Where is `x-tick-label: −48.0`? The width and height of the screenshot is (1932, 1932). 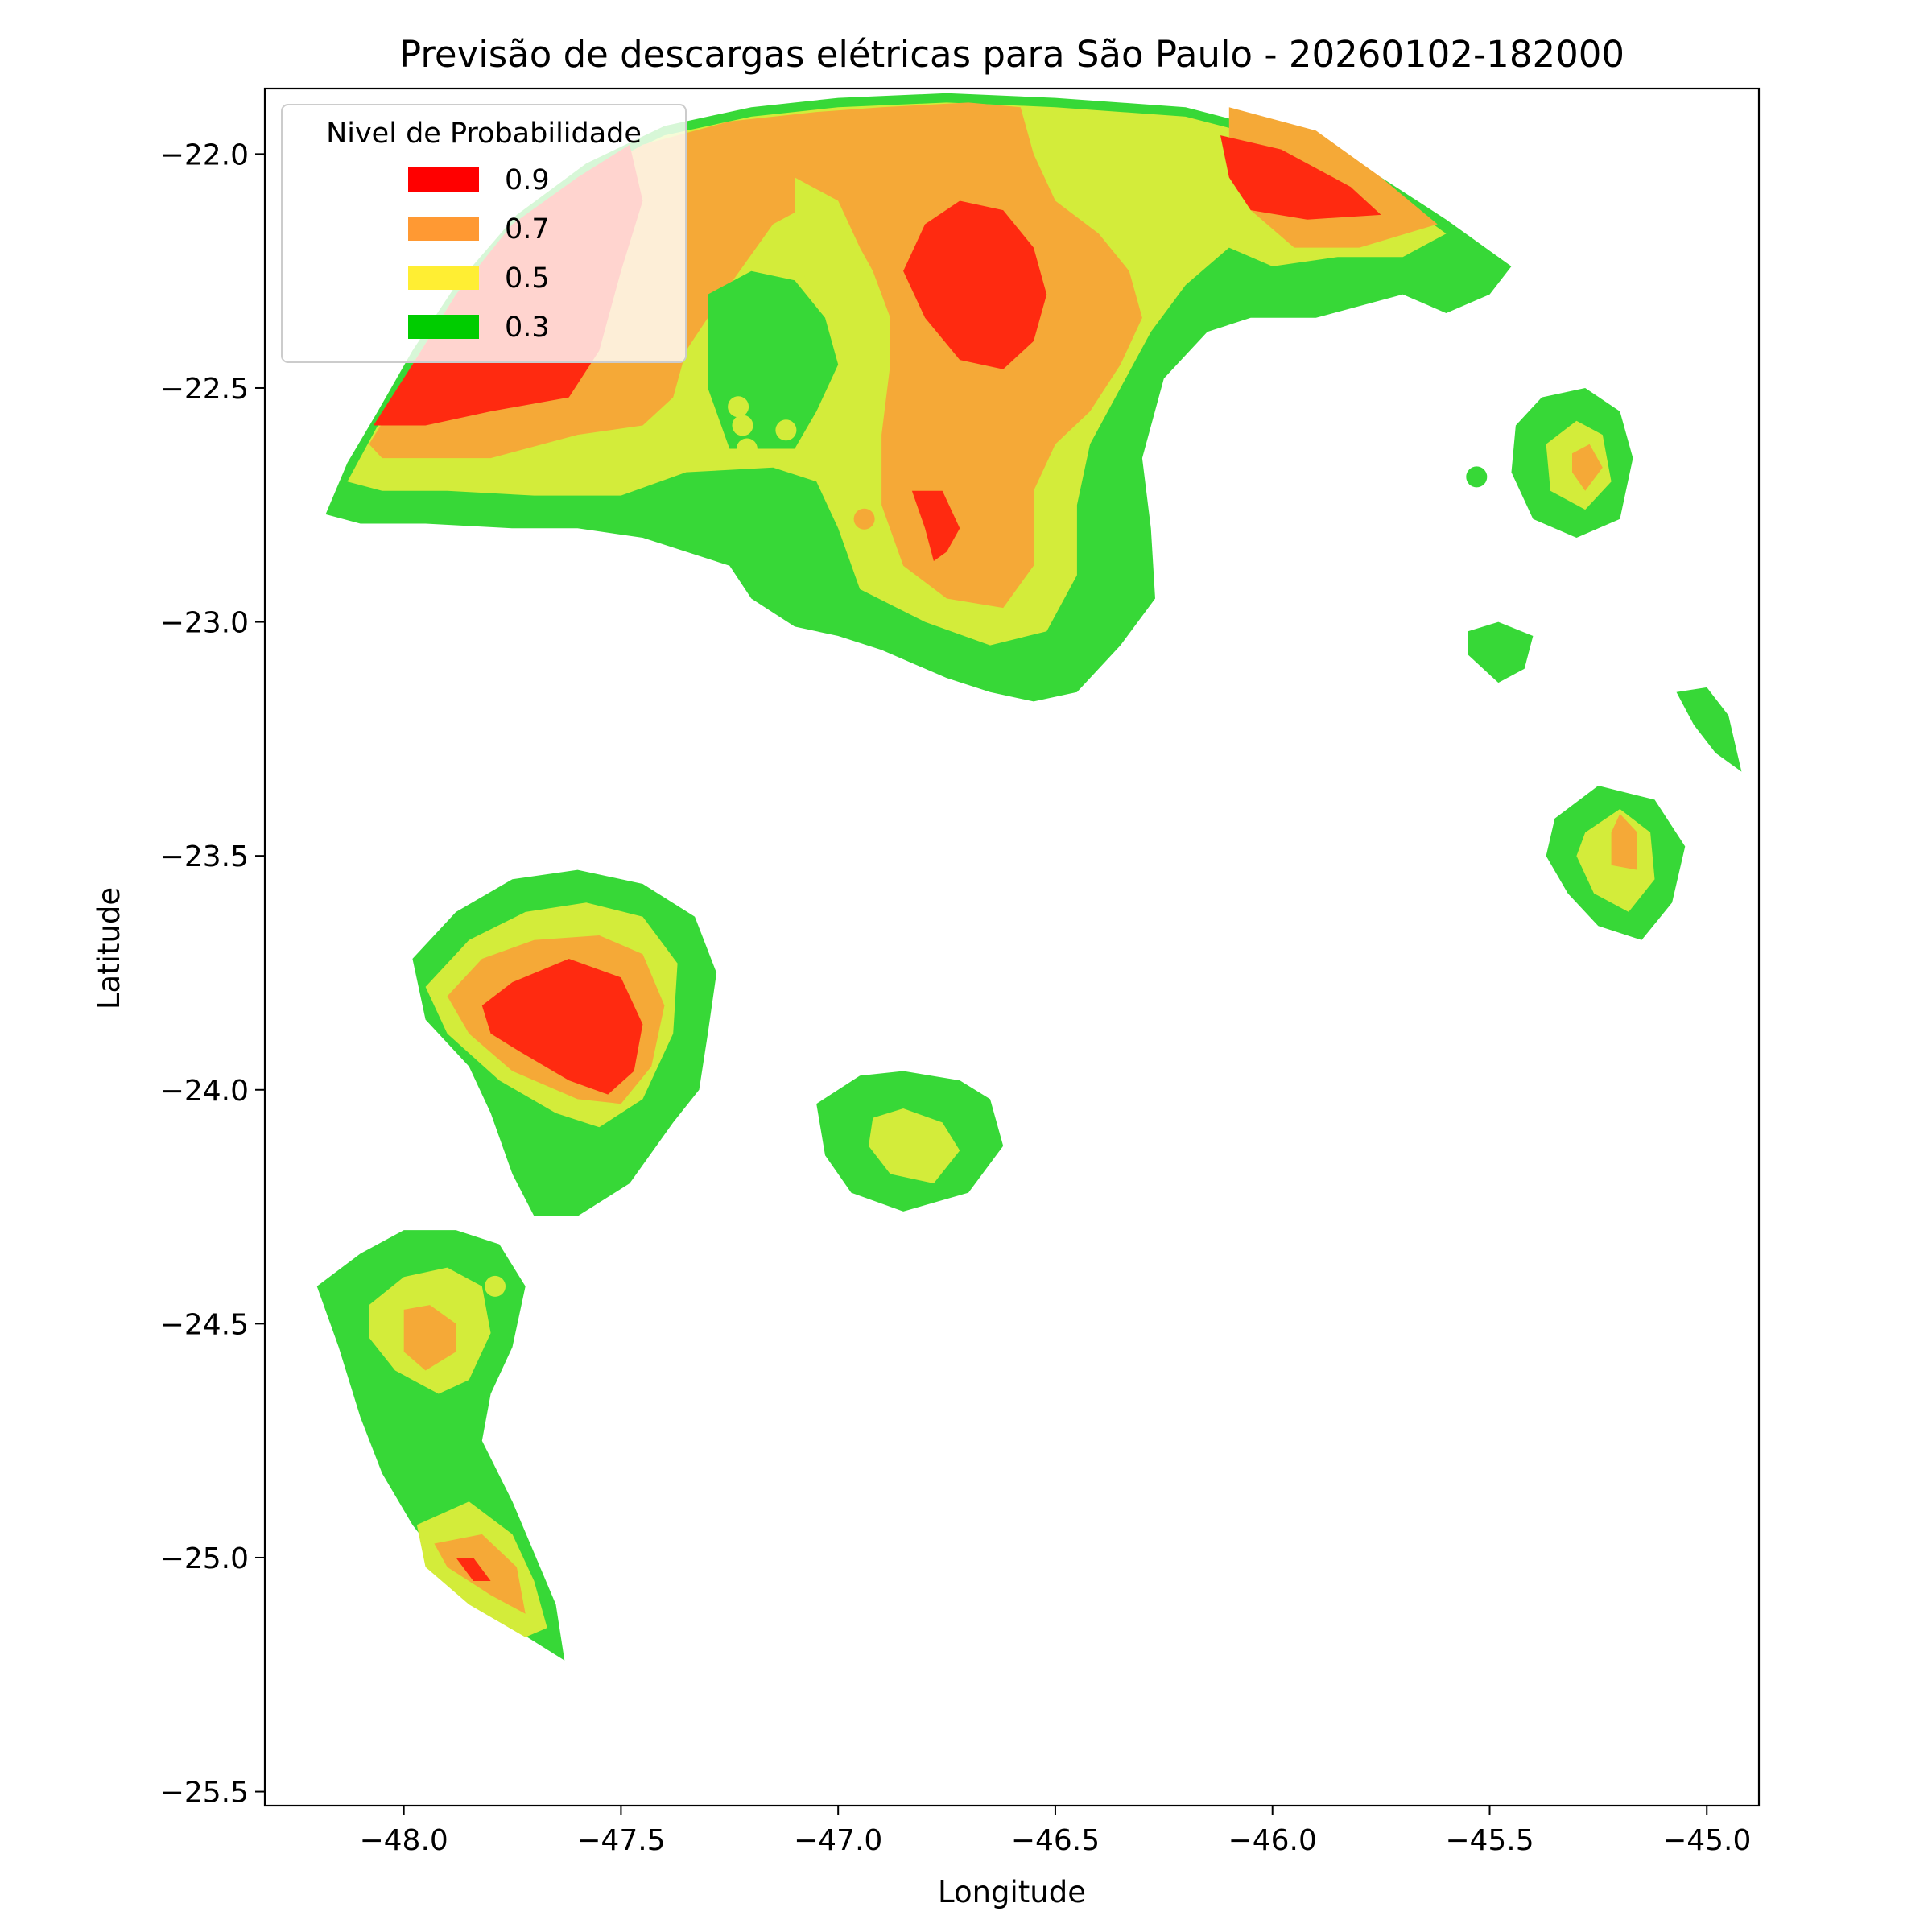 x-tick-label: −48.0 is located at coordinates (403, 1840).